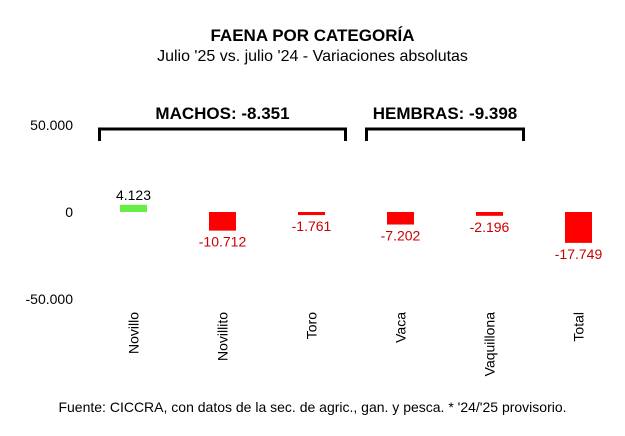 This screenshot has width=625, height=436. I want to click on data-label: -10.712, so click(223, 242).